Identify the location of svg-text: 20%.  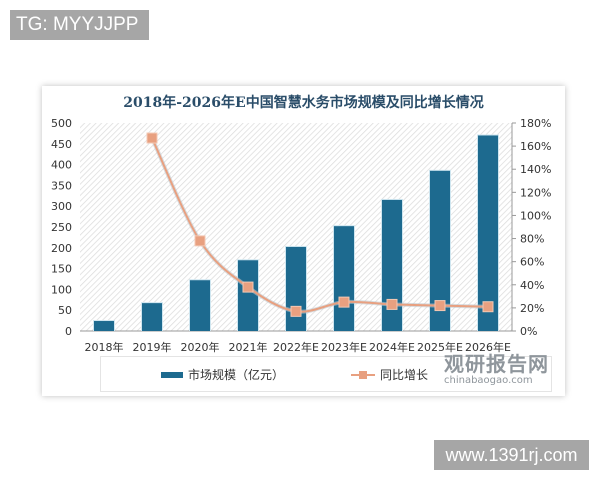
(532, 308).